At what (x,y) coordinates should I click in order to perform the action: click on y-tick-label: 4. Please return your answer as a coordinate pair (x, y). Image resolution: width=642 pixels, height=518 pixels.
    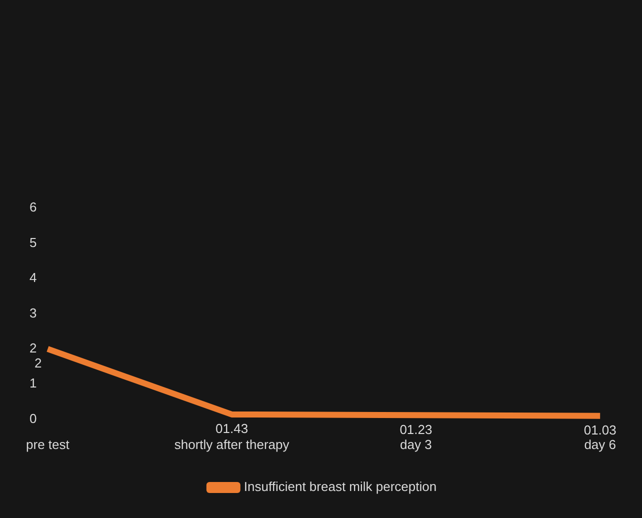
    Looking at the image, I should click on (33, 278).